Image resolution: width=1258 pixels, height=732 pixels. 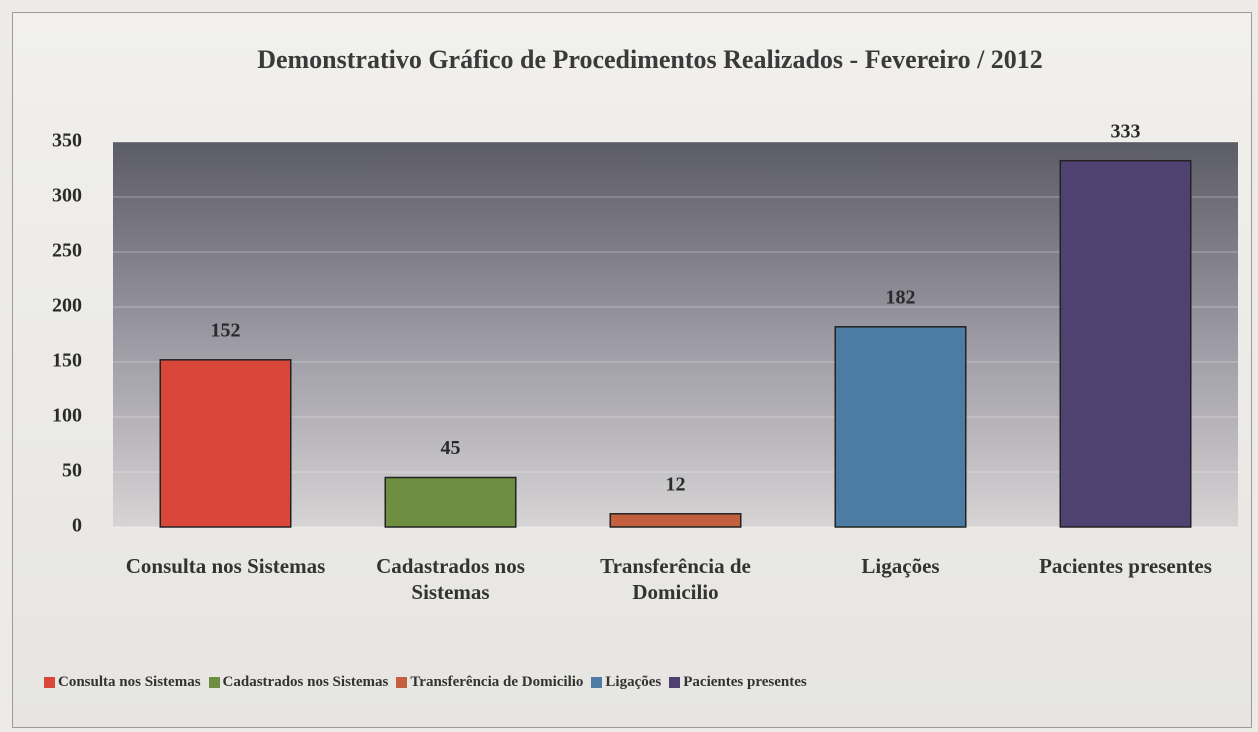 I want to click on x-tick-label: Pacientes presentes, so click(x=1125, y=566).